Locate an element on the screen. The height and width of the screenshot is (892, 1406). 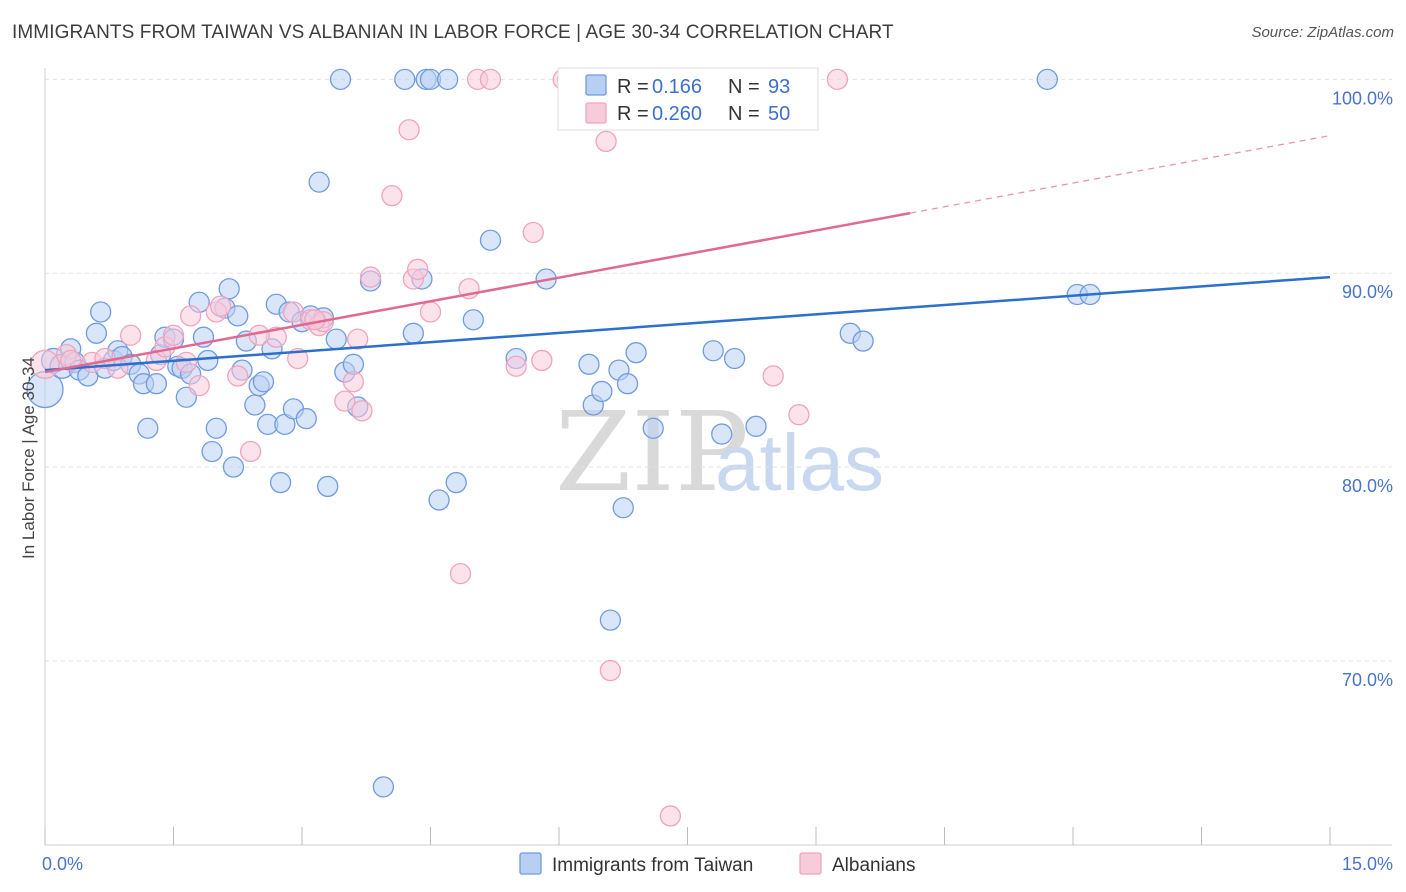
legend-r-label-taiwan: R = is located at coordinates (633, 87).